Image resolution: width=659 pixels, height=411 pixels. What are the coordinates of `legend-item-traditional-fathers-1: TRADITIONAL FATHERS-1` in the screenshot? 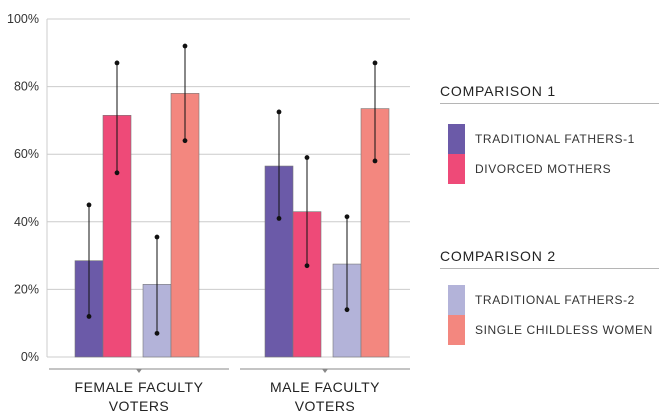 It's located at (541, 139).